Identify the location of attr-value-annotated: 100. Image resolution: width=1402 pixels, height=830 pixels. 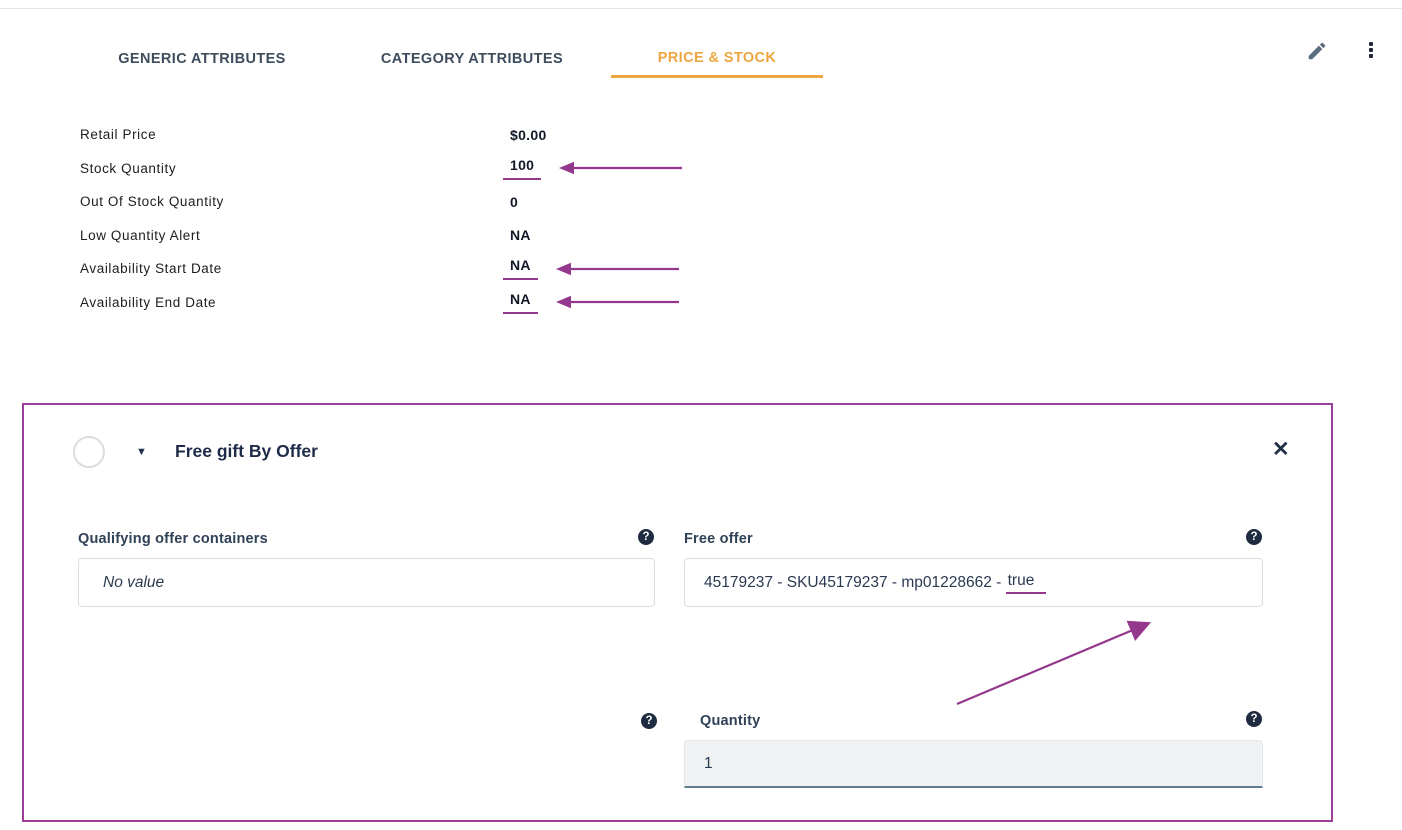
(522, 168).